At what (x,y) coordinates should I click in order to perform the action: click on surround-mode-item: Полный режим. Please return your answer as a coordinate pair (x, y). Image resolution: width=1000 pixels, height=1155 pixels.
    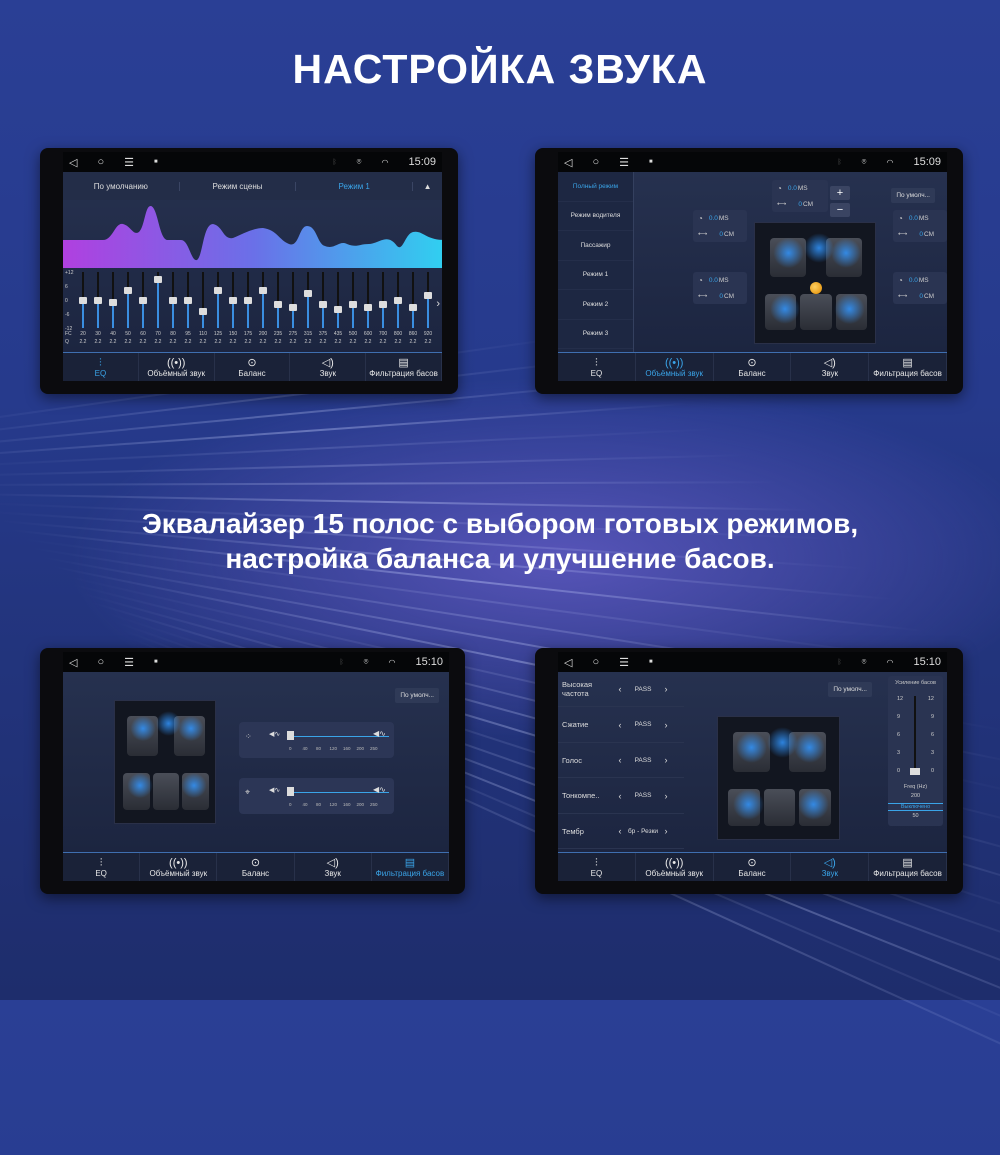
    Looking at the image, I should click on (595, 187).